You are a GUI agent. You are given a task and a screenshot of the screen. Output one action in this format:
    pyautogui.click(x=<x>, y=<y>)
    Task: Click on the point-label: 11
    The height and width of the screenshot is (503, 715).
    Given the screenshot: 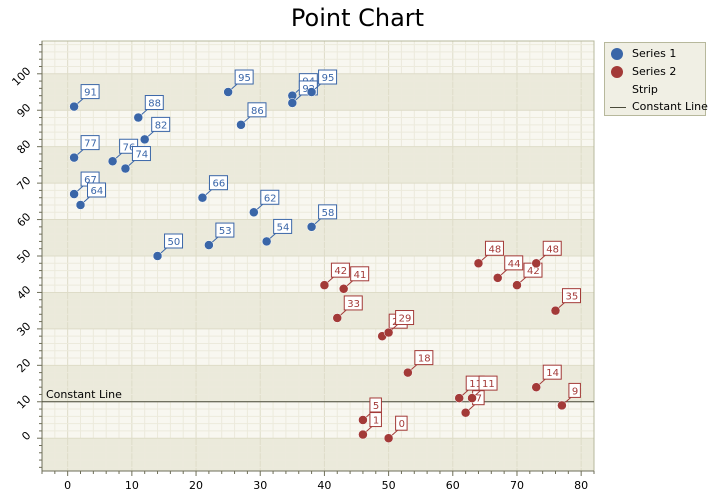 What is the action you would take?
    pyautogui.click(x=475, y=384)
    